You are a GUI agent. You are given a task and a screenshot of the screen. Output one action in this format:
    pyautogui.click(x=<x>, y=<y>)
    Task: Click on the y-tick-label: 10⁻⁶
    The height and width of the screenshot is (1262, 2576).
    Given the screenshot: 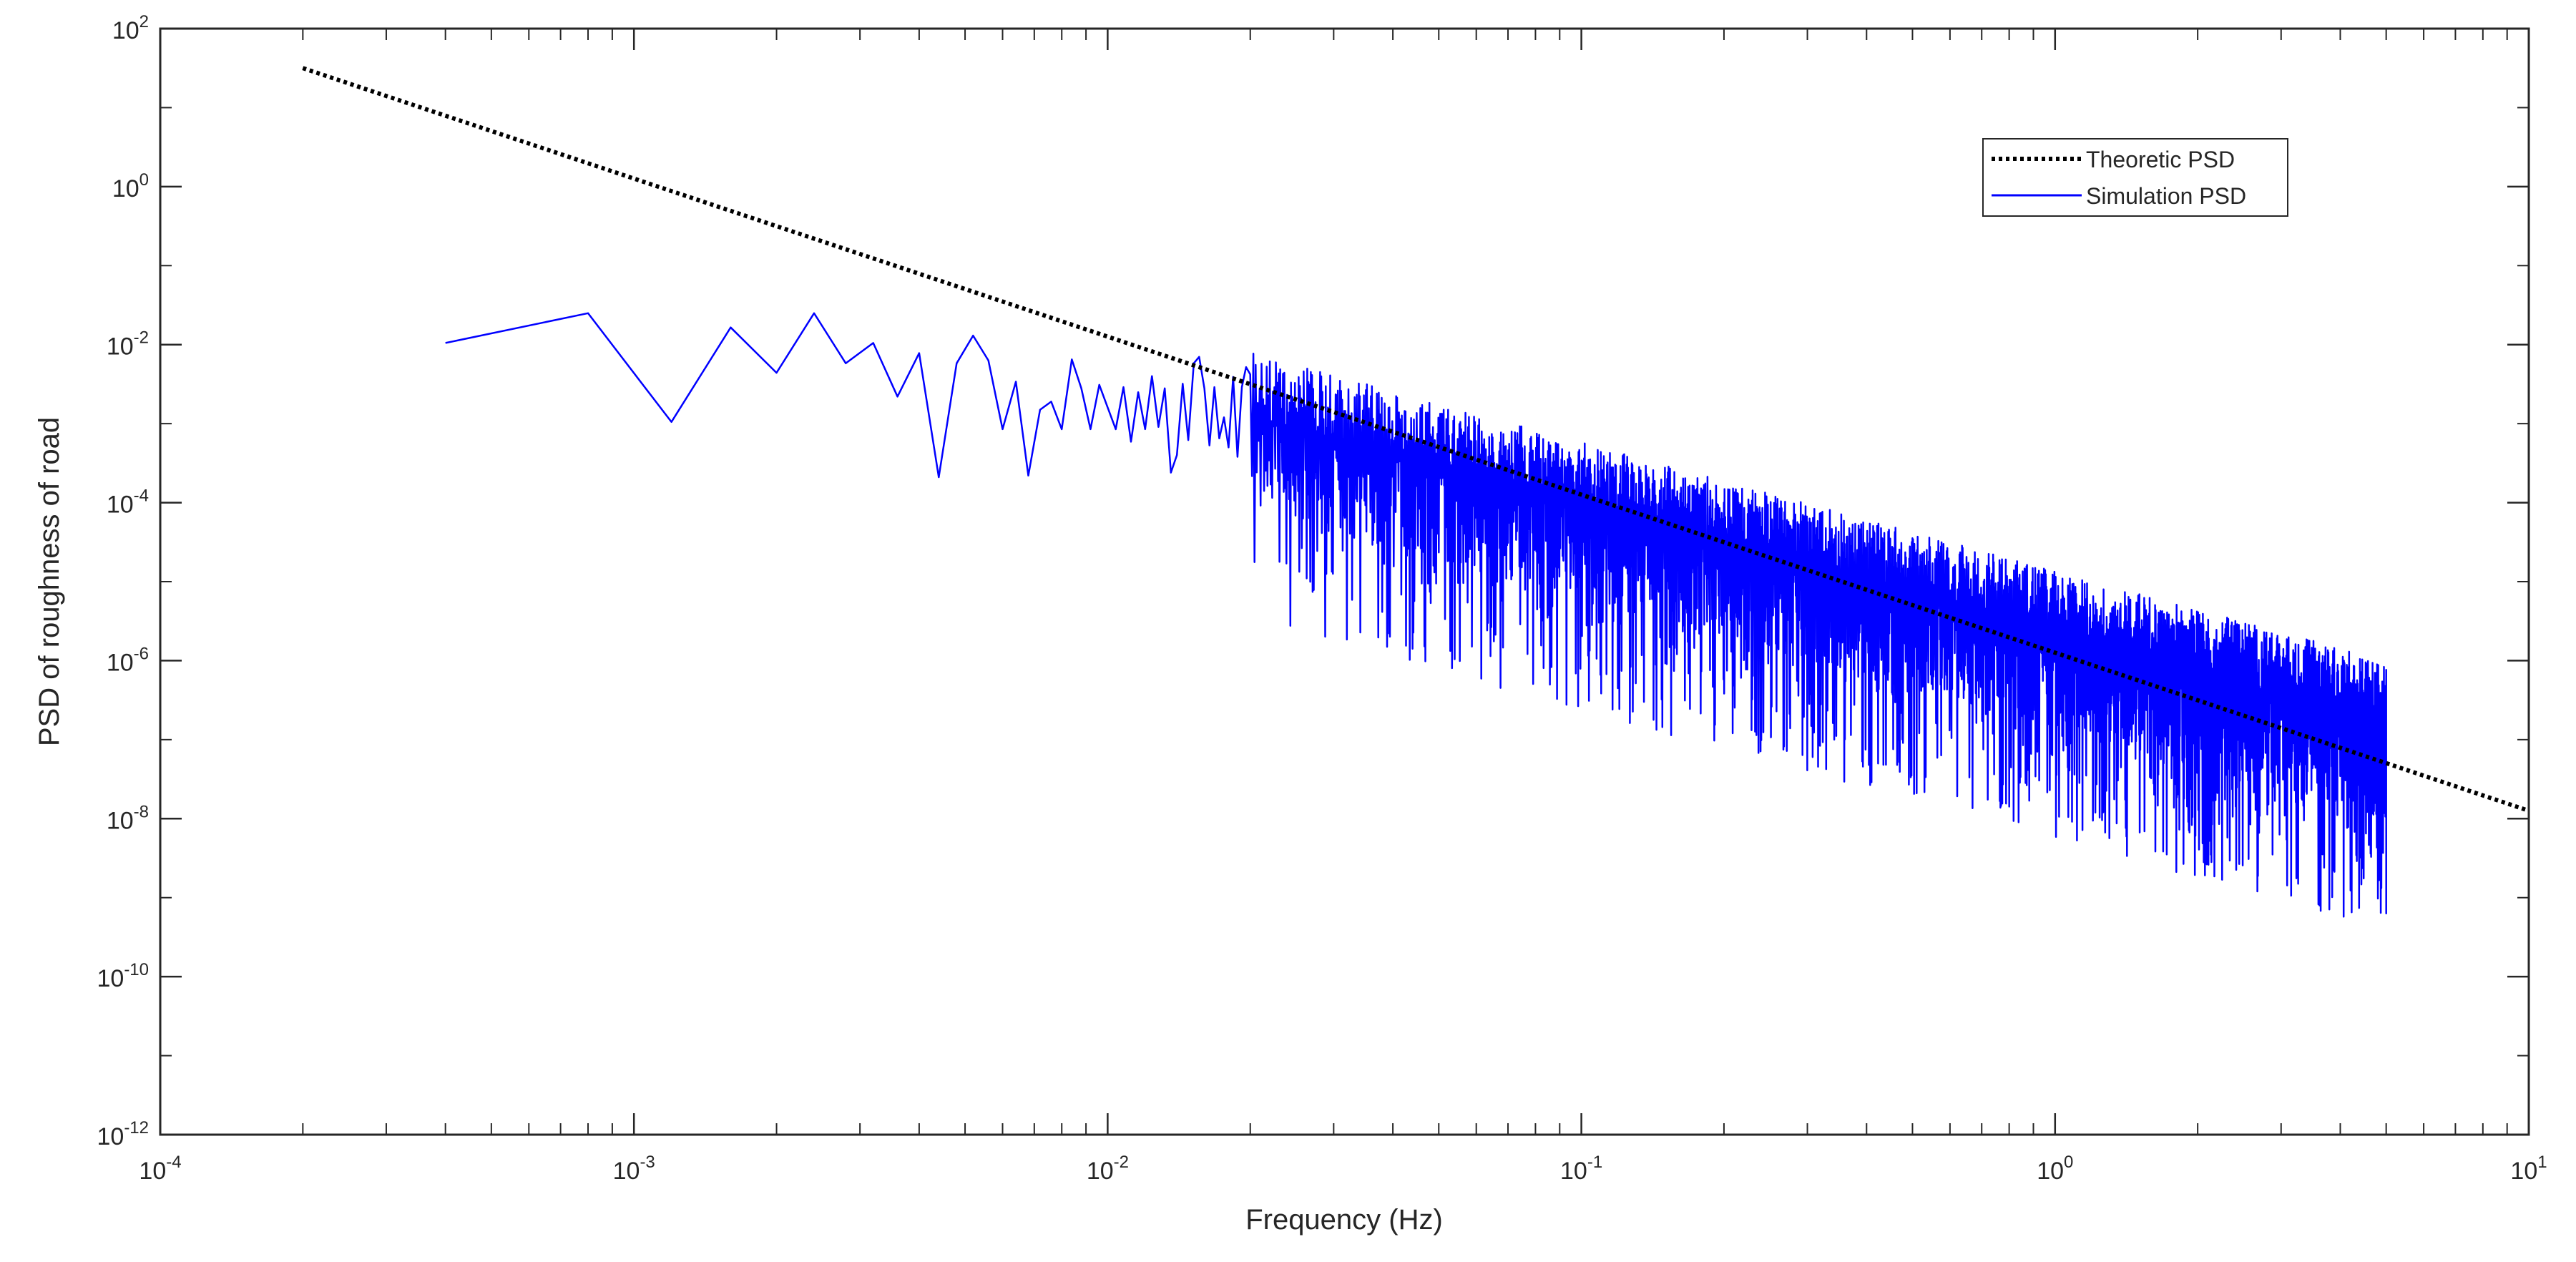 What is the action you would take?
    pyautogui.click(x=128, y=660)
    